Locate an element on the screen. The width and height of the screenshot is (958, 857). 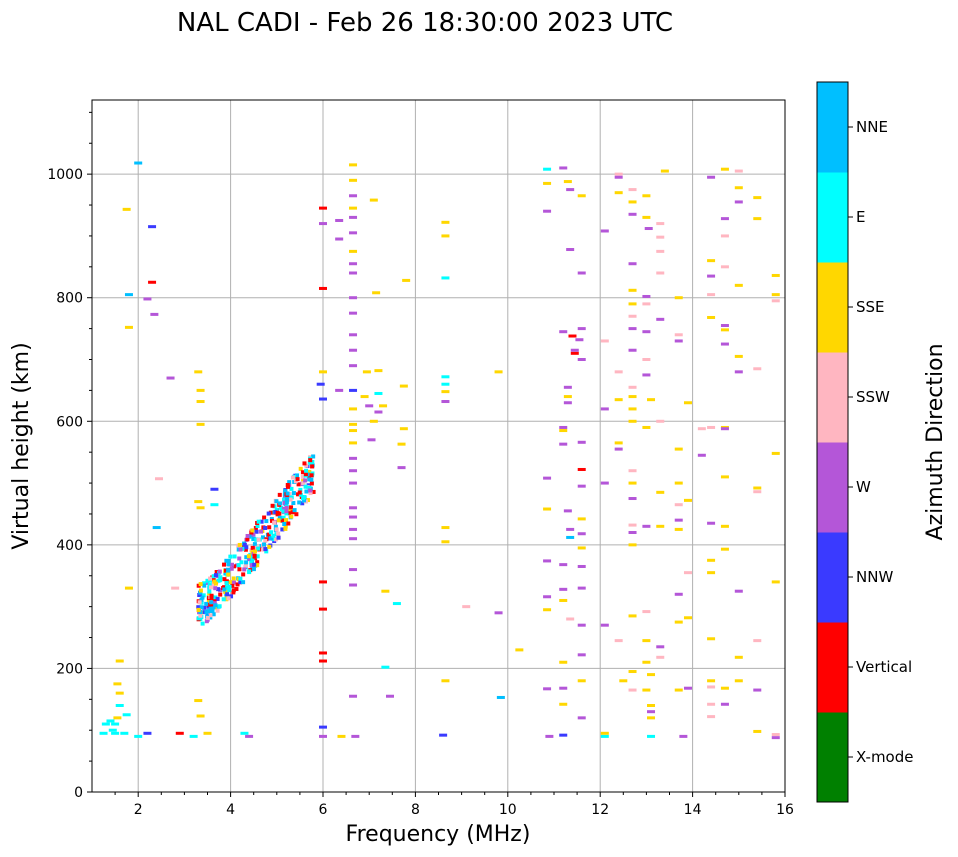
x-tick-label: 16 is located at coordinates (785, 810).